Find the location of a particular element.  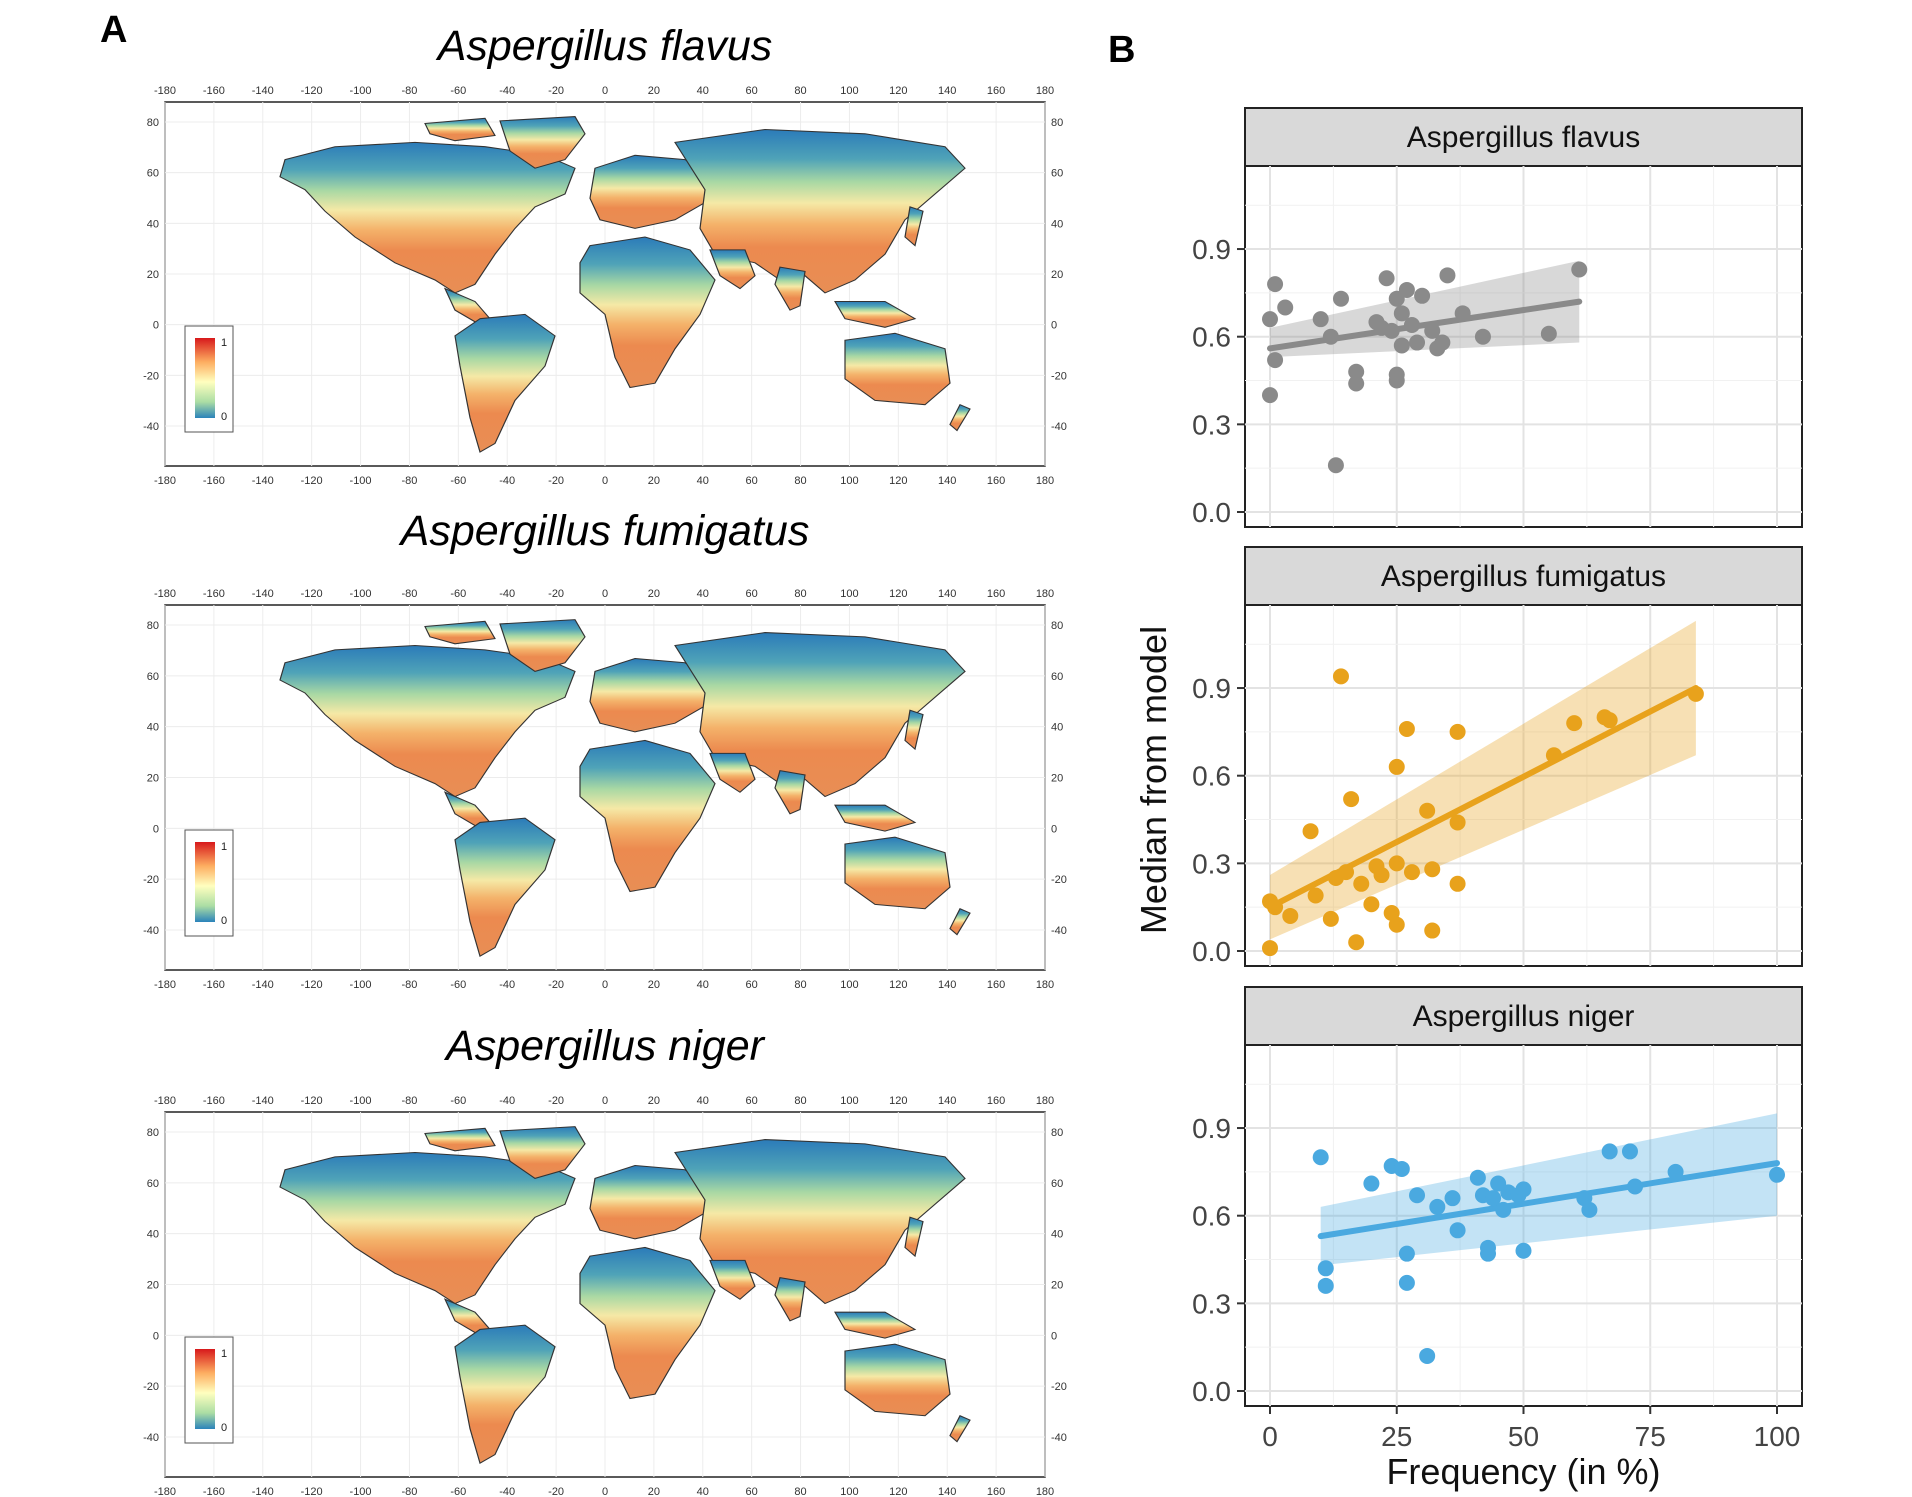

map-lon-tick-top: -60 is located at coordinates (458, 1101).